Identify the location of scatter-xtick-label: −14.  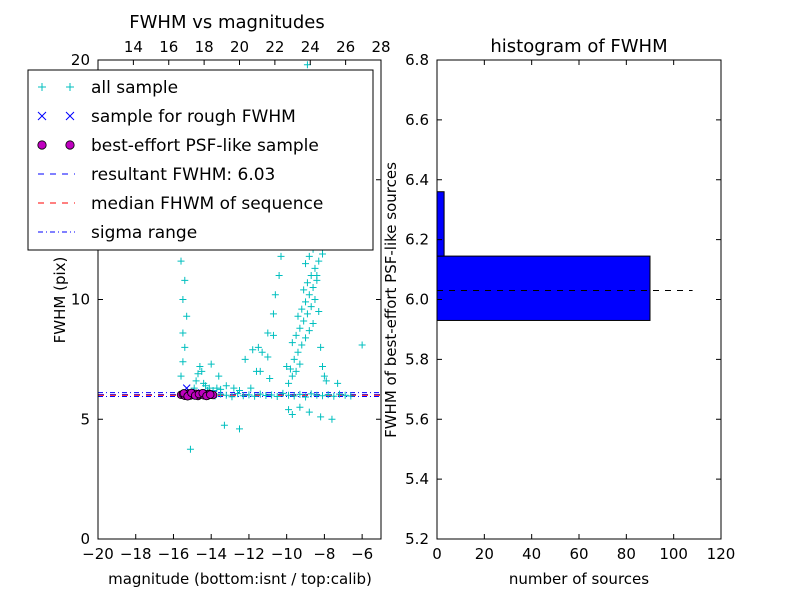
(211, 554).